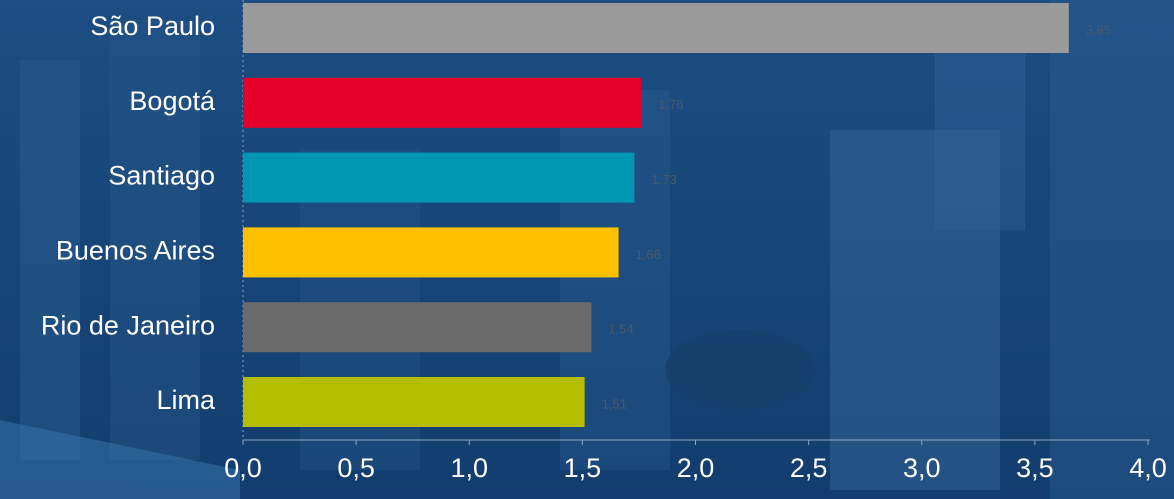 The width and height of the screenshot is (1174, 499). What do you see at coordinates (172, 101) in the screenshot?
I see `y-tick-label: Bogotá` at bounding box center [172, 101].